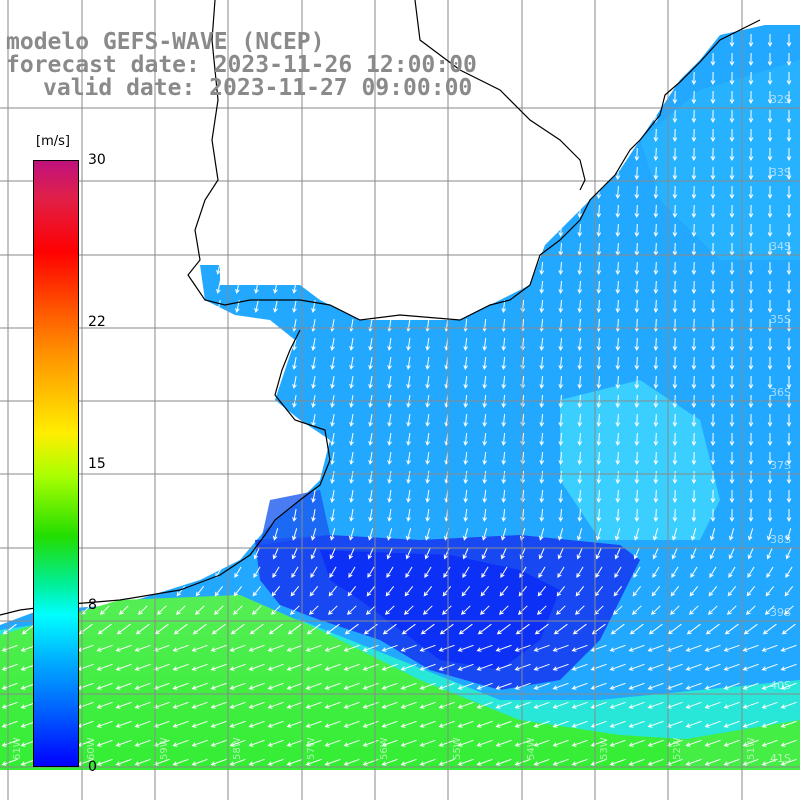 The image size is (800, 800). I want to click on longitude-label: 58W, so click(237, 748).